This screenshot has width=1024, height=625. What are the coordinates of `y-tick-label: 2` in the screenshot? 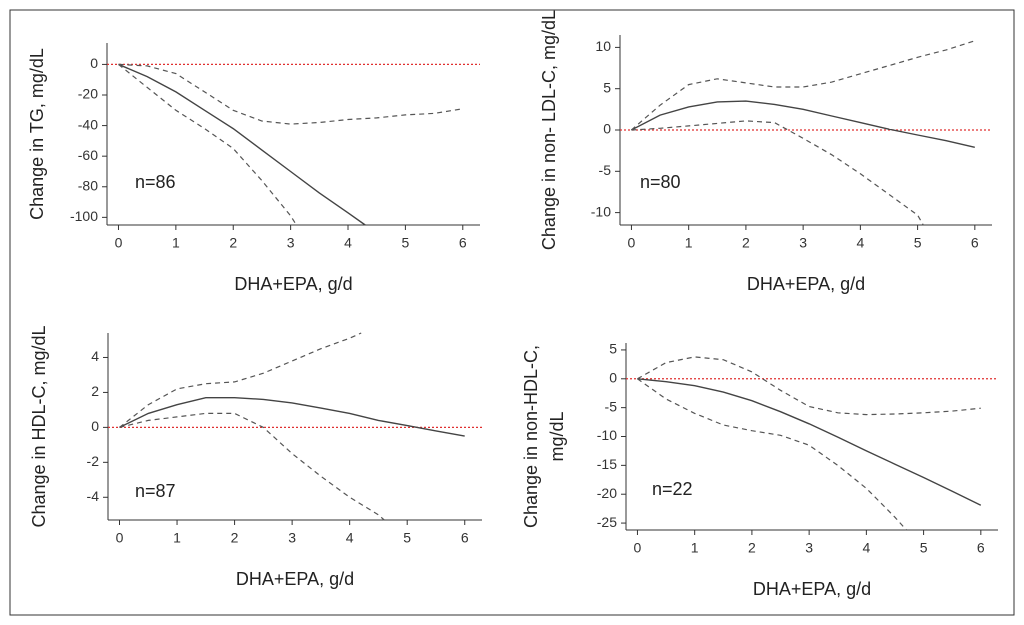 It's located at (95, 391).